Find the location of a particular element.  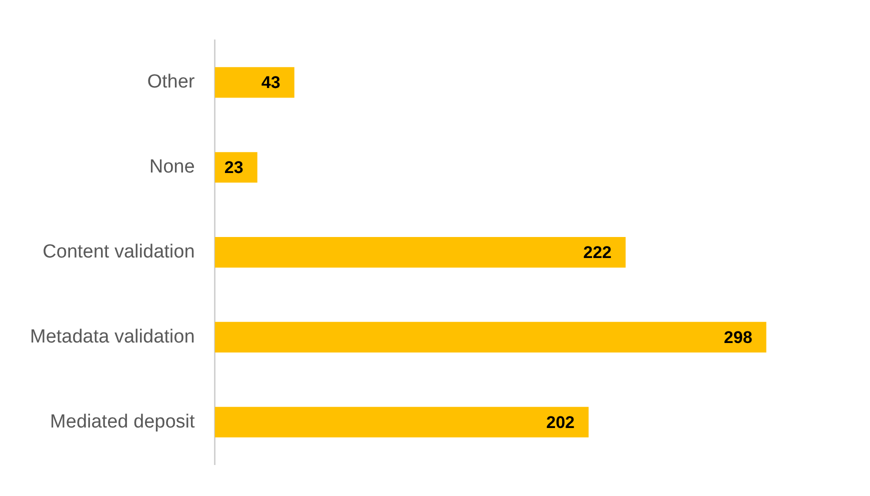

y-tick-label: Content validation is located at coordinates (118, 252).